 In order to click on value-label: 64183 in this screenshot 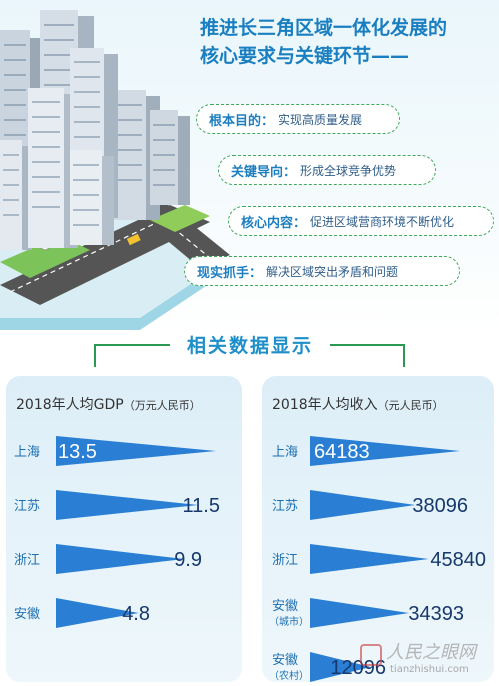, I will do `click(342, 452)`.